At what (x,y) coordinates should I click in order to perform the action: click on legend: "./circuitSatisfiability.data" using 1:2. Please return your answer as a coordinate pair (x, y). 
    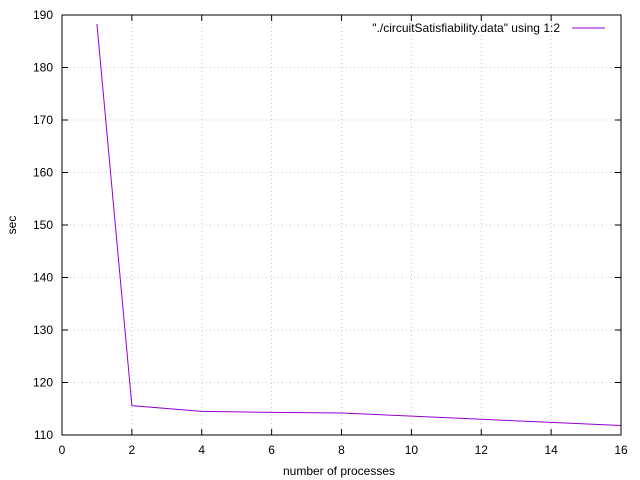
    Looking at the image, I should click on (488, 28).